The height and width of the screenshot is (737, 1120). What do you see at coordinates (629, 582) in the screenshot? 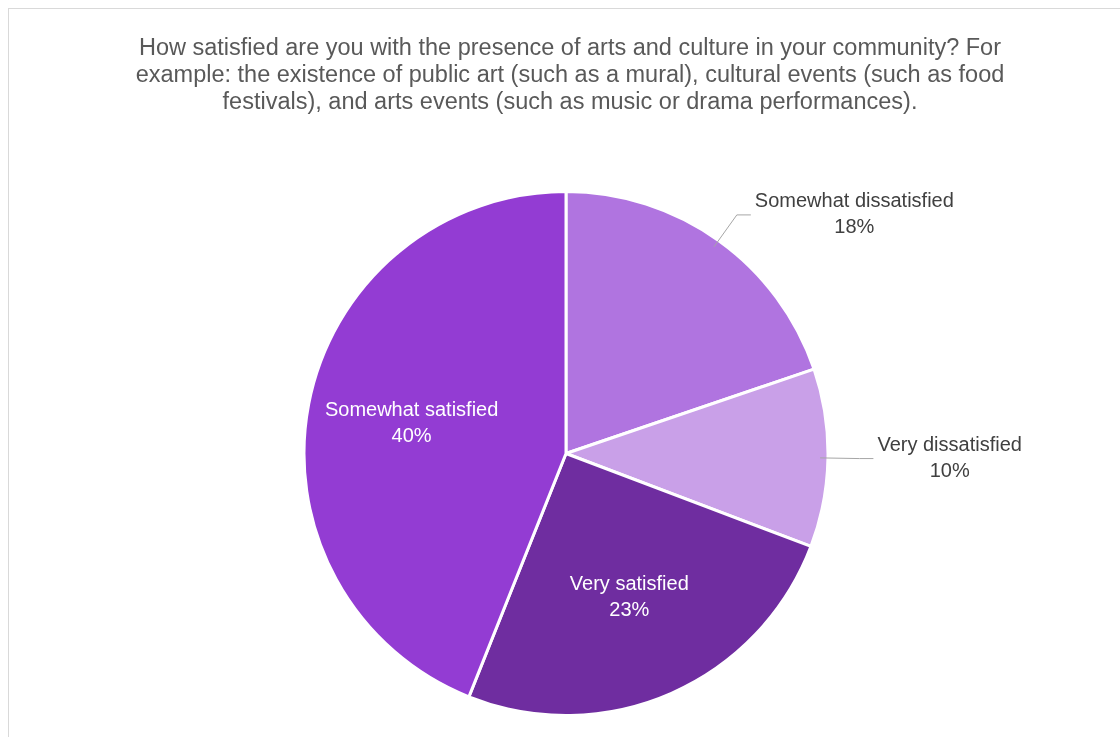
I see `slice-label: Very satisfied` at bounding box center [629, 582].